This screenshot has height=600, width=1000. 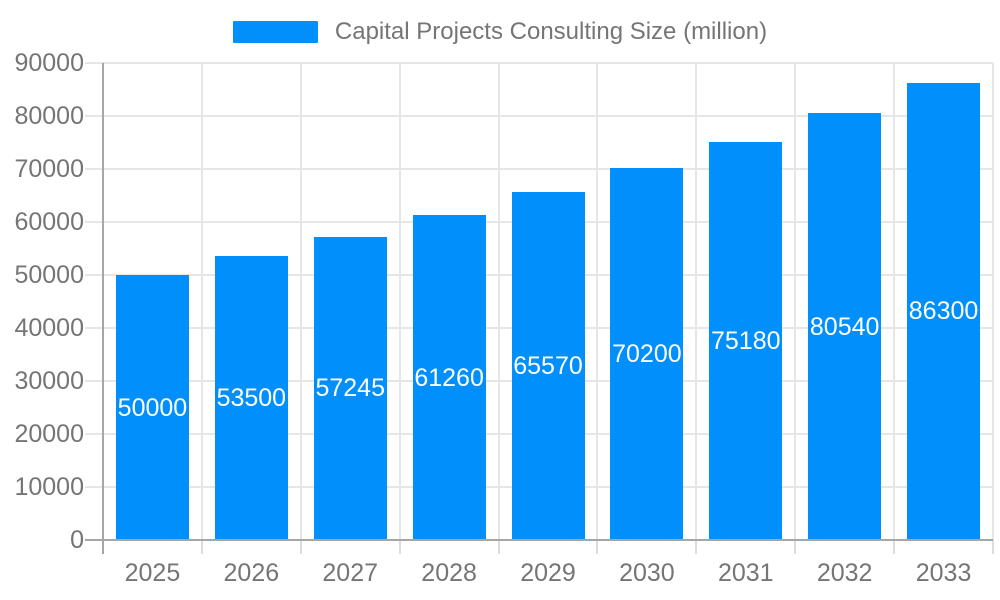 I want to click on y-axis-tick-label: 20000, so click(x=49, y=434).